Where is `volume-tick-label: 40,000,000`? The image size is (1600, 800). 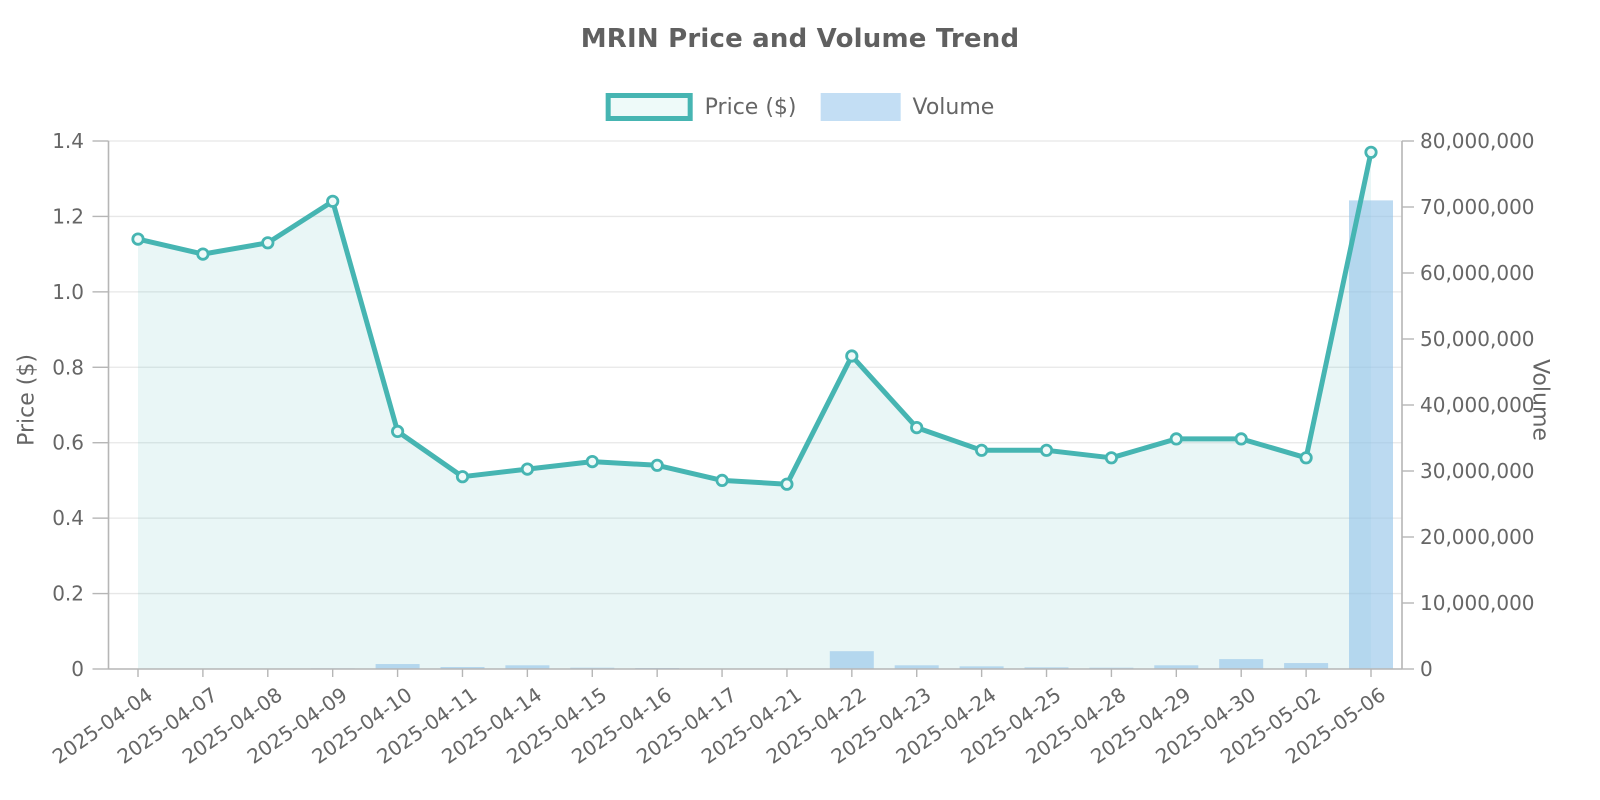 volume-tick-label: 40,000,000 is located at coordinates (1477, 405).